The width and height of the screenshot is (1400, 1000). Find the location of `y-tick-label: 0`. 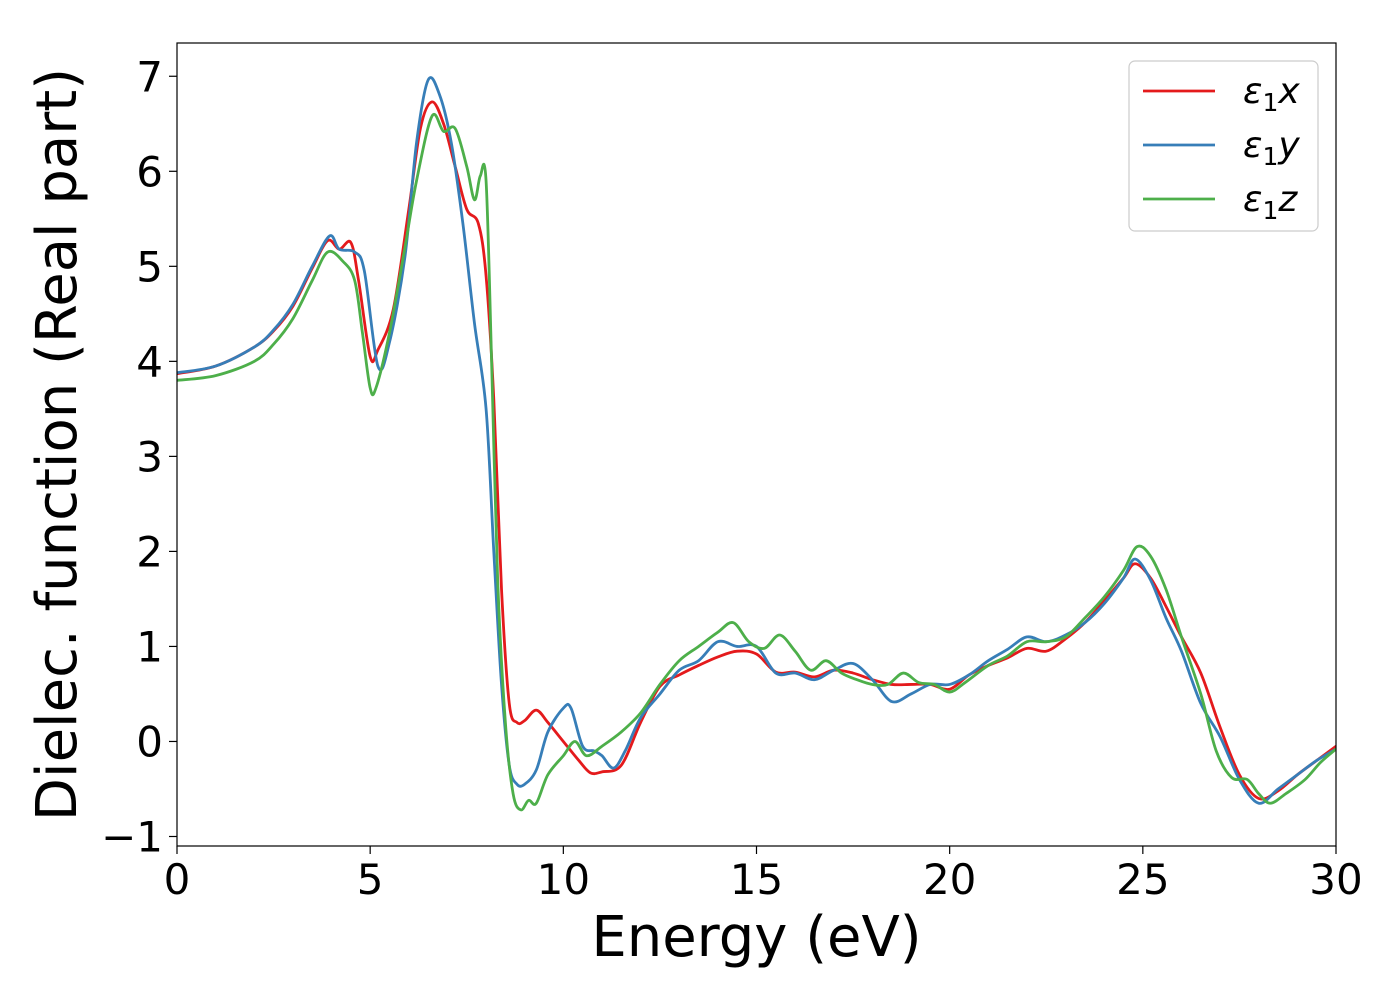

y-tick-label: 0 is located at coordinates (149, 741).